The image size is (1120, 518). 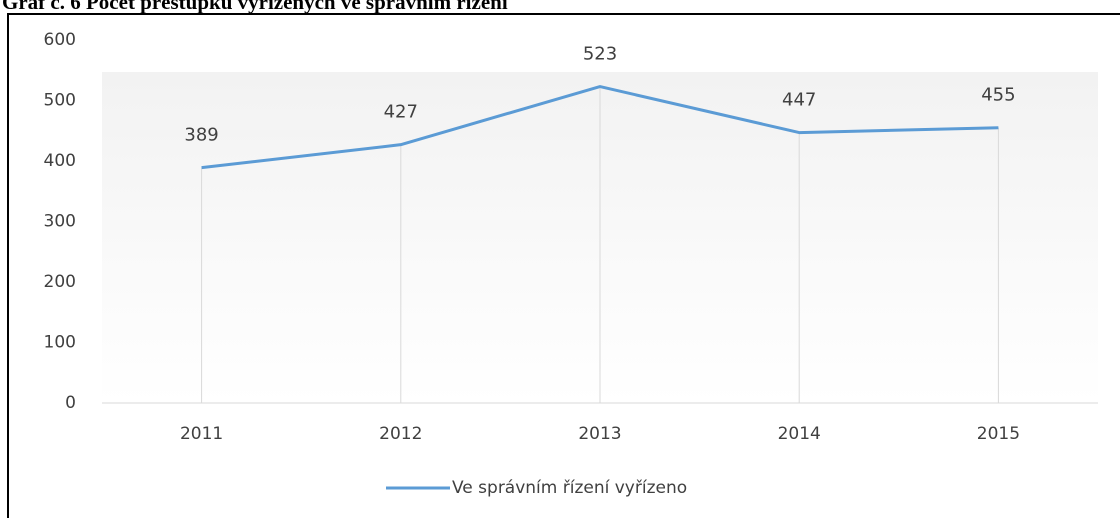 What do you see at coordinates (400, 434) in the screenshot?
I see `x-tick-label: 2012` at bounding box center [400, 434].